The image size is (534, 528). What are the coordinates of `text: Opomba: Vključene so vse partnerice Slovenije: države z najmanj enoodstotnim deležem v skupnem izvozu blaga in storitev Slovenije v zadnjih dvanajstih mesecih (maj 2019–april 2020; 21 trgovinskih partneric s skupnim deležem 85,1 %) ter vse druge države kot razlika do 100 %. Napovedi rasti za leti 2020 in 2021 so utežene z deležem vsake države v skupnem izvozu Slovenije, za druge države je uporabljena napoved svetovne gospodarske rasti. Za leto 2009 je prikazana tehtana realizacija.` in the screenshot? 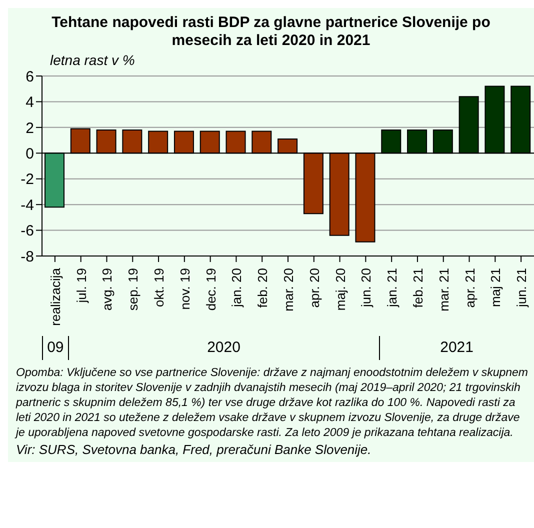 It's located at (272, 403).